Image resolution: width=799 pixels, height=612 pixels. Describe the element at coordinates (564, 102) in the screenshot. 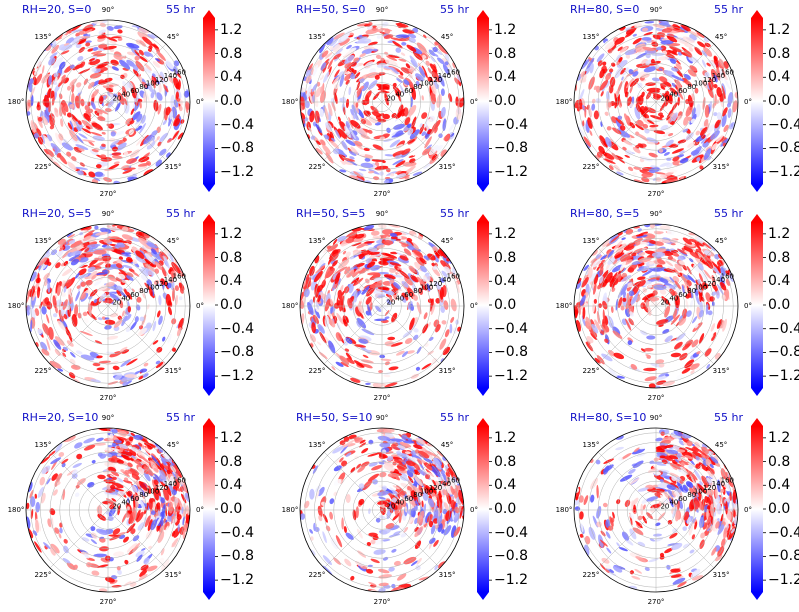

I see `angle-label: 180°` at that location.